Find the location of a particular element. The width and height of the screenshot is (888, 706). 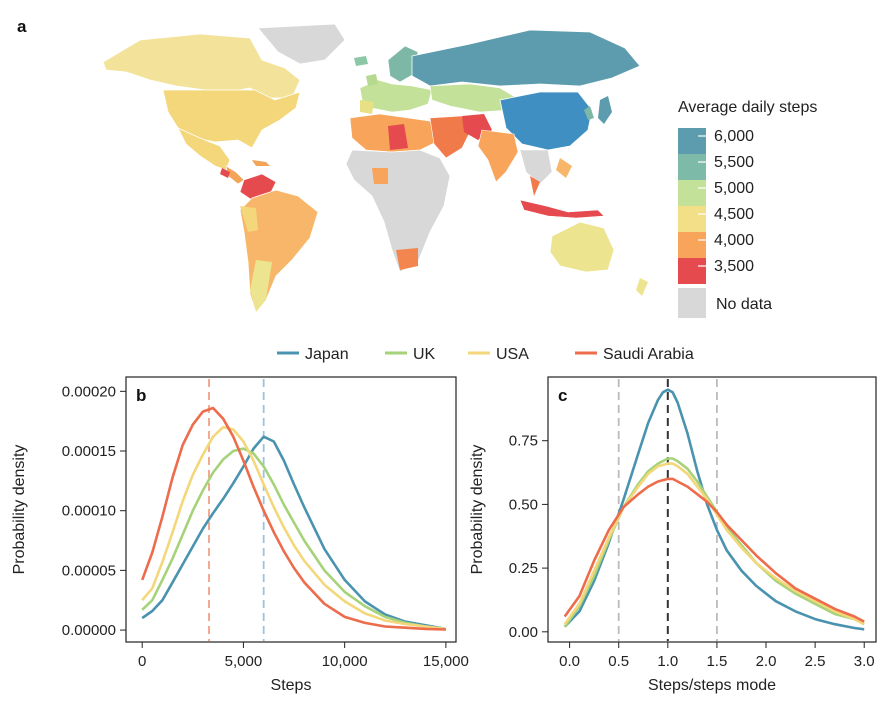

x-tick-label: 1.0 is located at coordinates (667, 661).